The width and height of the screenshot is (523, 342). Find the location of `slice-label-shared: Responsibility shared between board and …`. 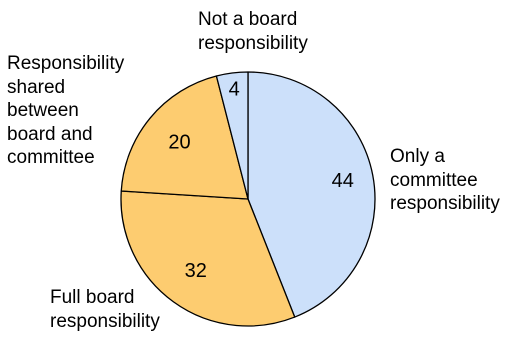

slice-label-shared: Responsibility shared between board and … is located at coordinates (66, 110).